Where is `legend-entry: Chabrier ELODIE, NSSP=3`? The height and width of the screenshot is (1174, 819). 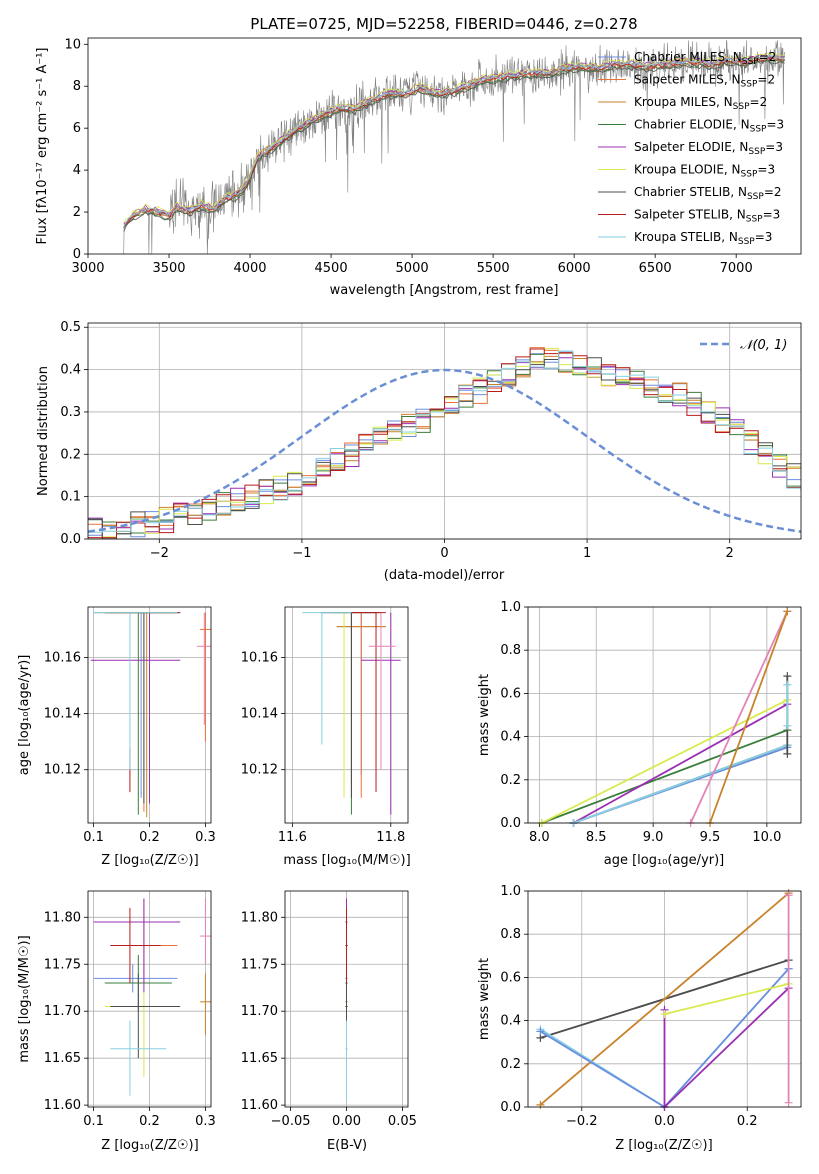
legend-entry: Chabrier ELODIE, NSSP=3 is located at coordinates (709, 126).